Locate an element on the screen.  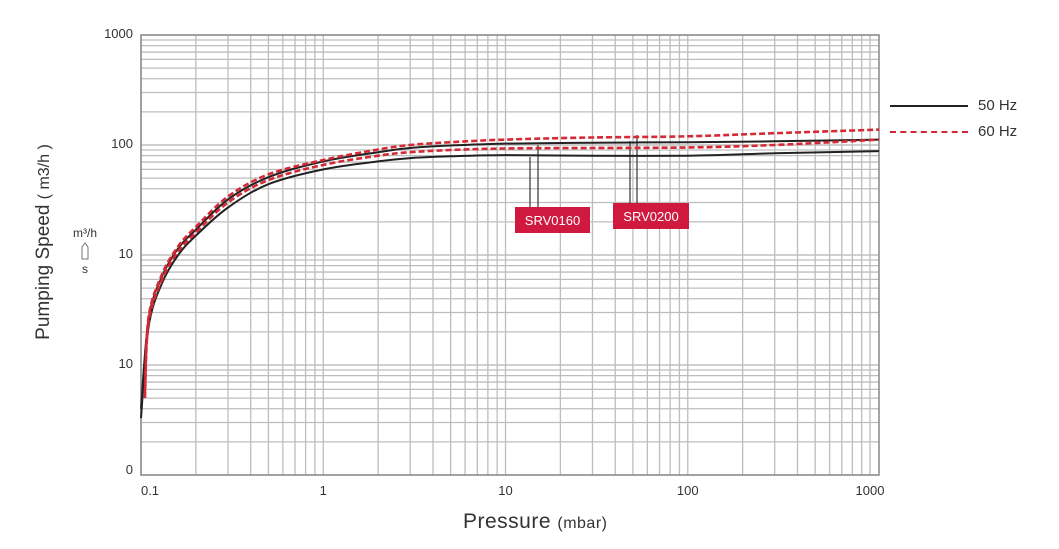
x-tick-label: 1000 is located at coordinates (870, 490).